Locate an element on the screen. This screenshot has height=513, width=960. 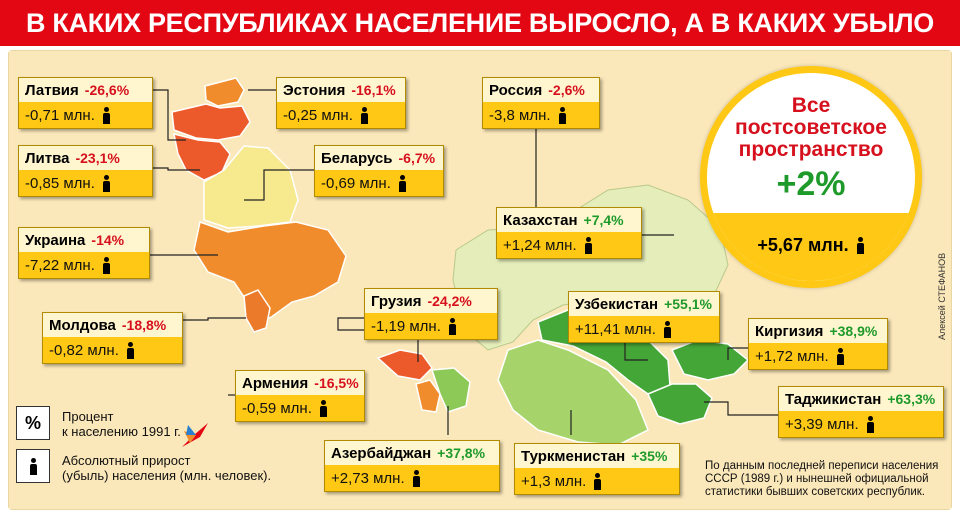
republic-pct: +38,9% is located at coordinates (853, 331).